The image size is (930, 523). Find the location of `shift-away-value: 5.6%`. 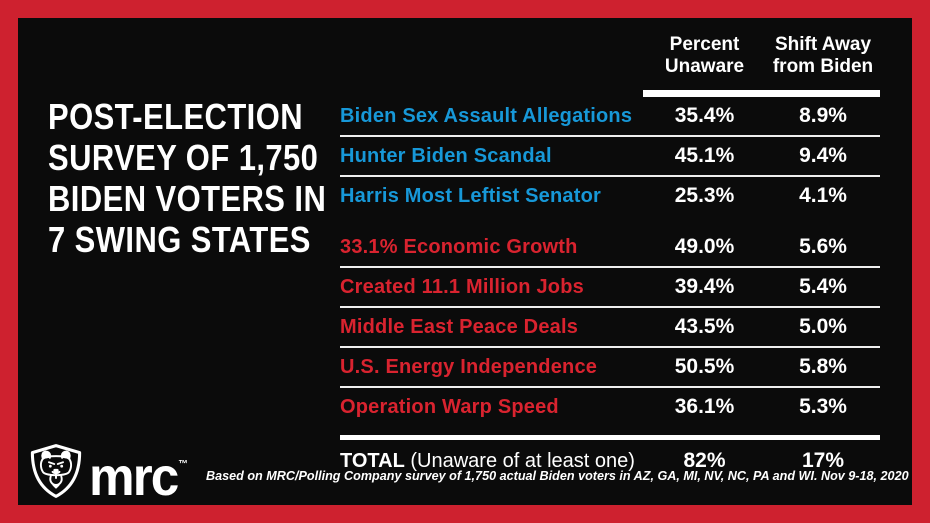

shift-away-value: 5.6% is located at coordinates (823, 246).